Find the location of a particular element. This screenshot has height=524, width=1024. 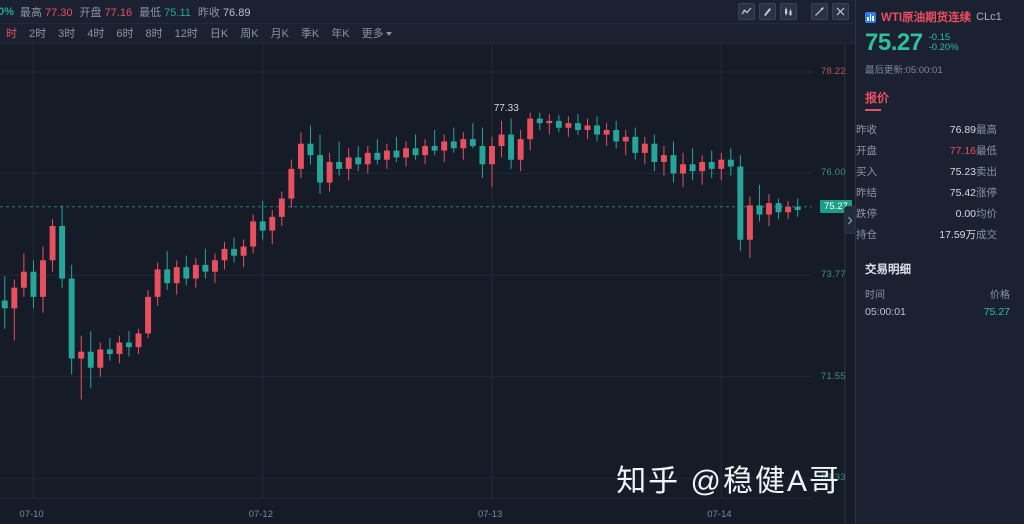

change-percent: 0% is located at coordinates (7, 11).